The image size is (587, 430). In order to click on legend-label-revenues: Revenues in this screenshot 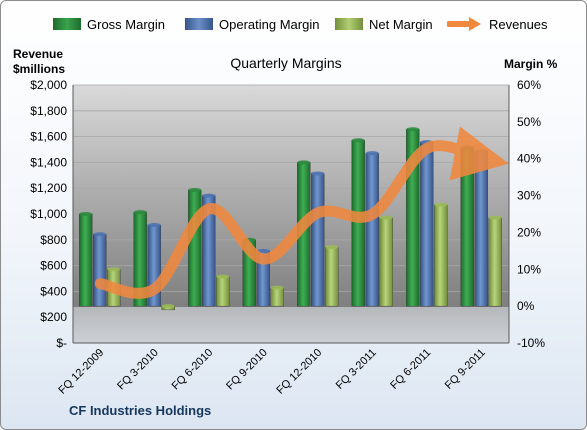, I will do `click(518, 24)`.